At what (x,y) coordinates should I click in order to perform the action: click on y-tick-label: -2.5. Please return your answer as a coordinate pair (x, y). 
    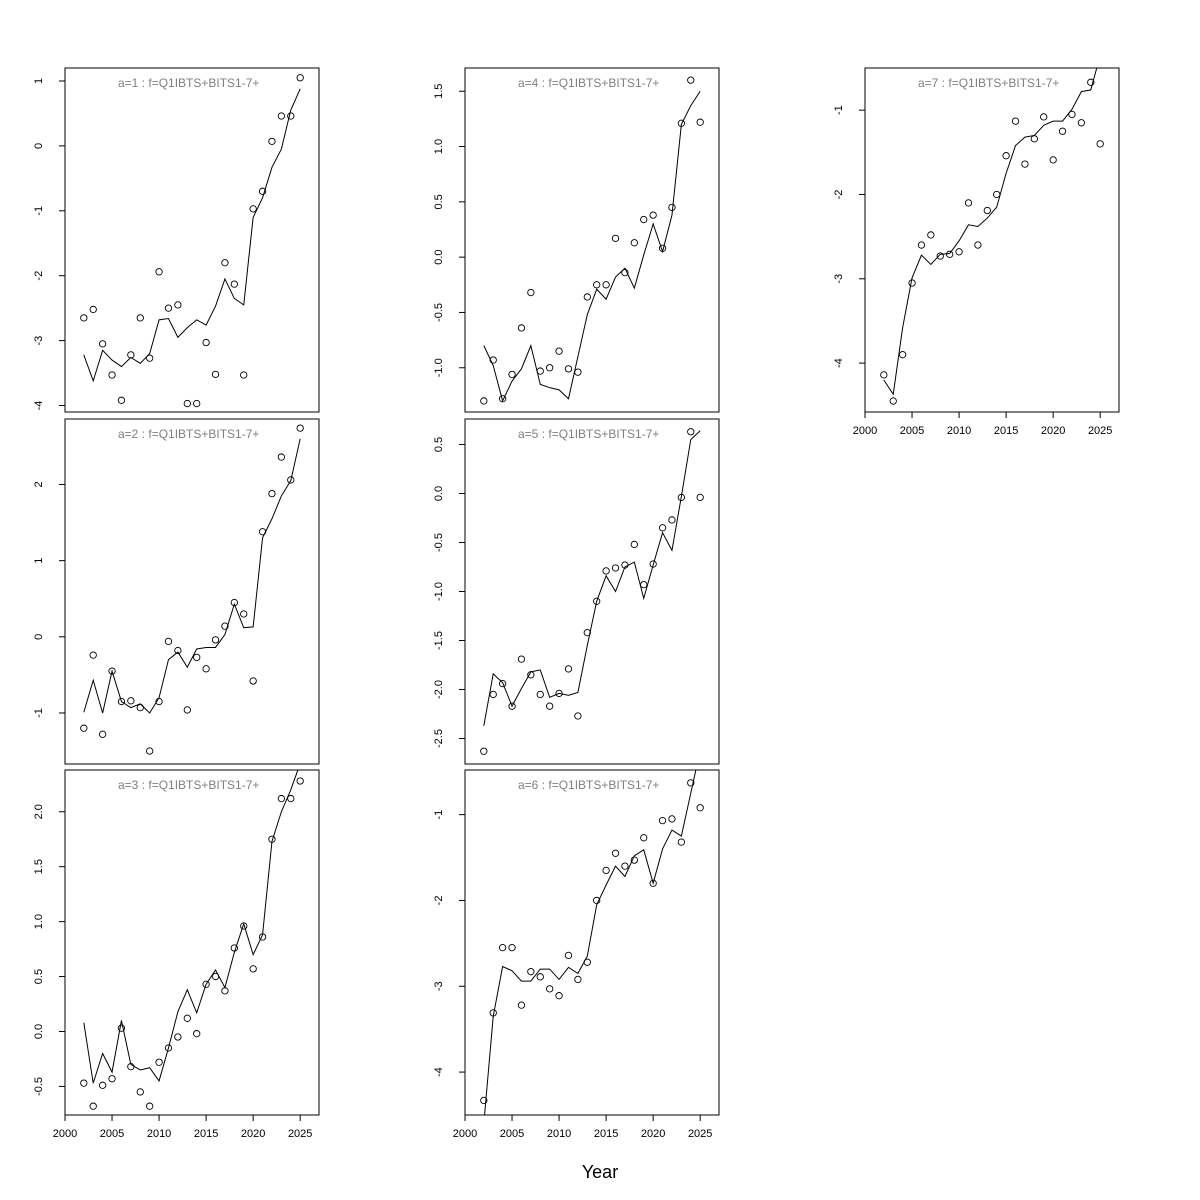
    Looking at the image, I should click on (439, 738).